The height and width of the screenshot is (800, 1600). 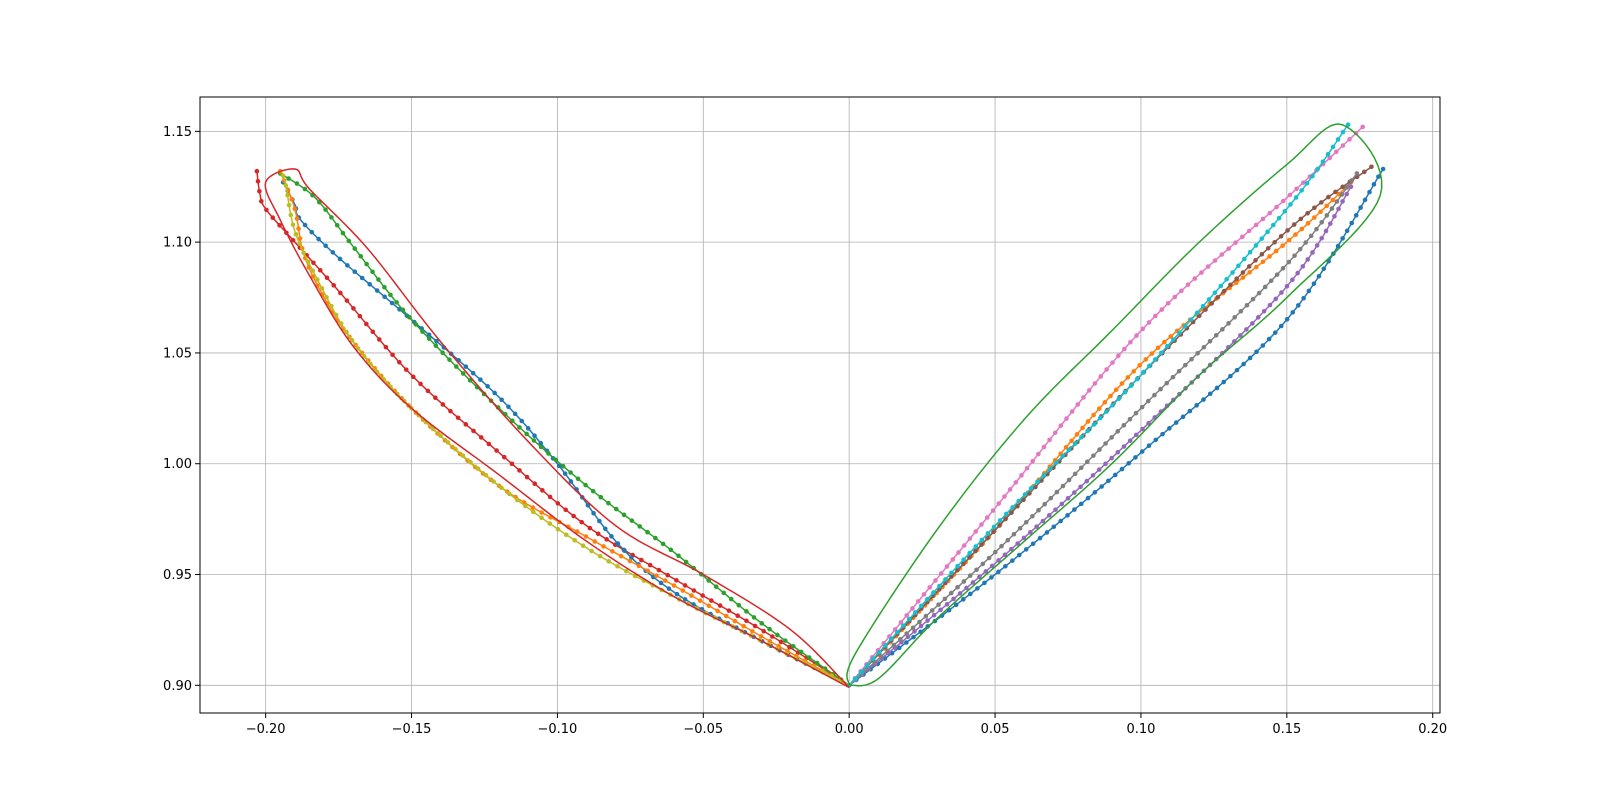 I want to click on y-axis: 0.90 0.95 1.00 1.05 1.10 1.15, so click(x=181, y=409).